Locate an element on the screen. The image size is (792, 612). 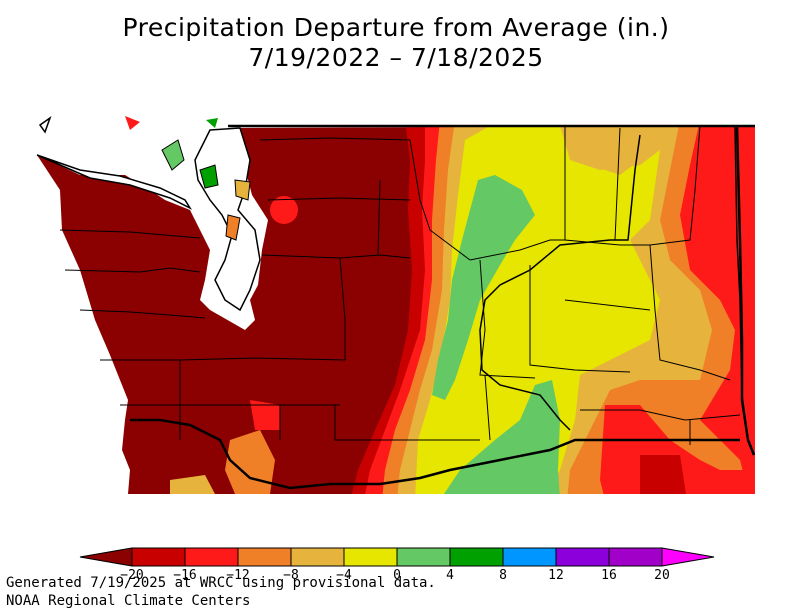
band-puget-spot is located at coordinates (284, 210).